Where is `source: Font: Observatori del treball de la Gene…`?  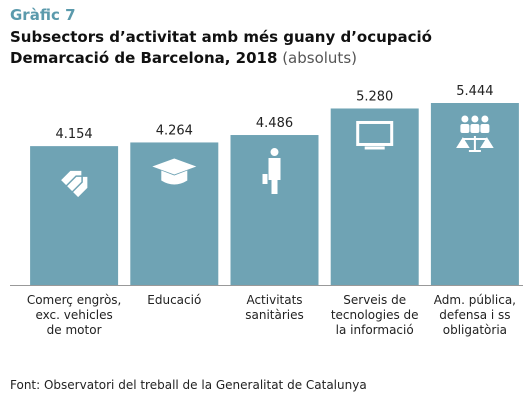 source: Font: Observatori del treball de la Gene… is located at coordinates (188, 385).